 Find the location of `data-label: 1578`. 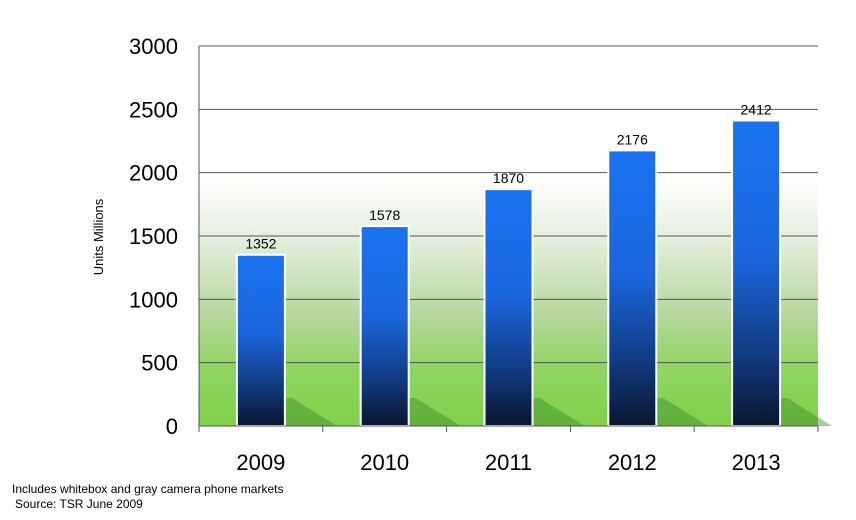

data-label: 1578 is located at coordinates (384, 215).